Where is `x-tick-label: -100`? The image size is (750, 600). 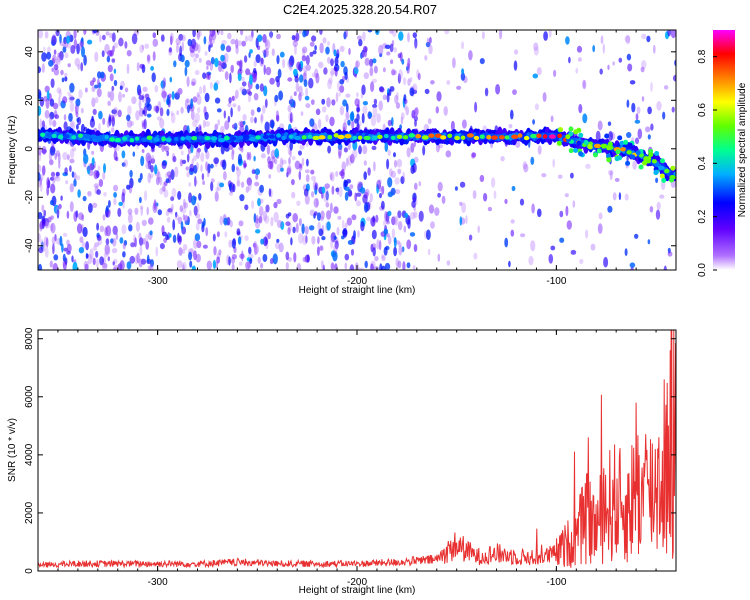
x-tick-label: -100 is located at coordinates (556, 281).